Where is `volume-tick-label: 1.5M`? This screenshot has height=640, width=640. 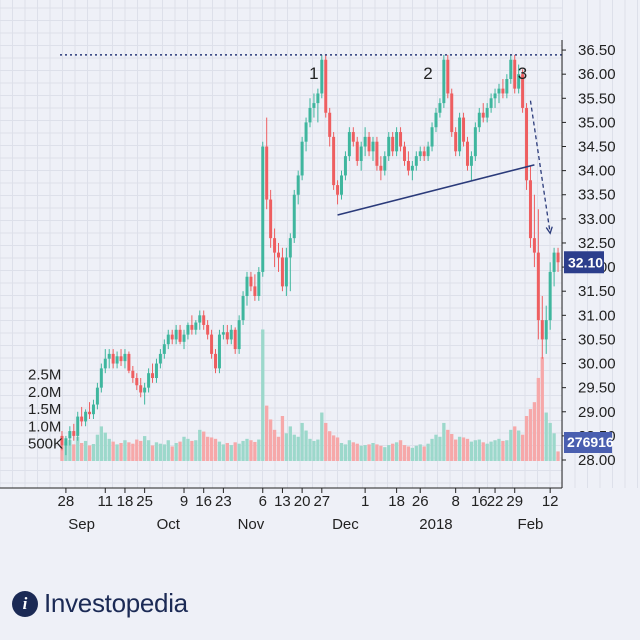
volume-tick-label: 1.5M is located at coordinates (44, 409).